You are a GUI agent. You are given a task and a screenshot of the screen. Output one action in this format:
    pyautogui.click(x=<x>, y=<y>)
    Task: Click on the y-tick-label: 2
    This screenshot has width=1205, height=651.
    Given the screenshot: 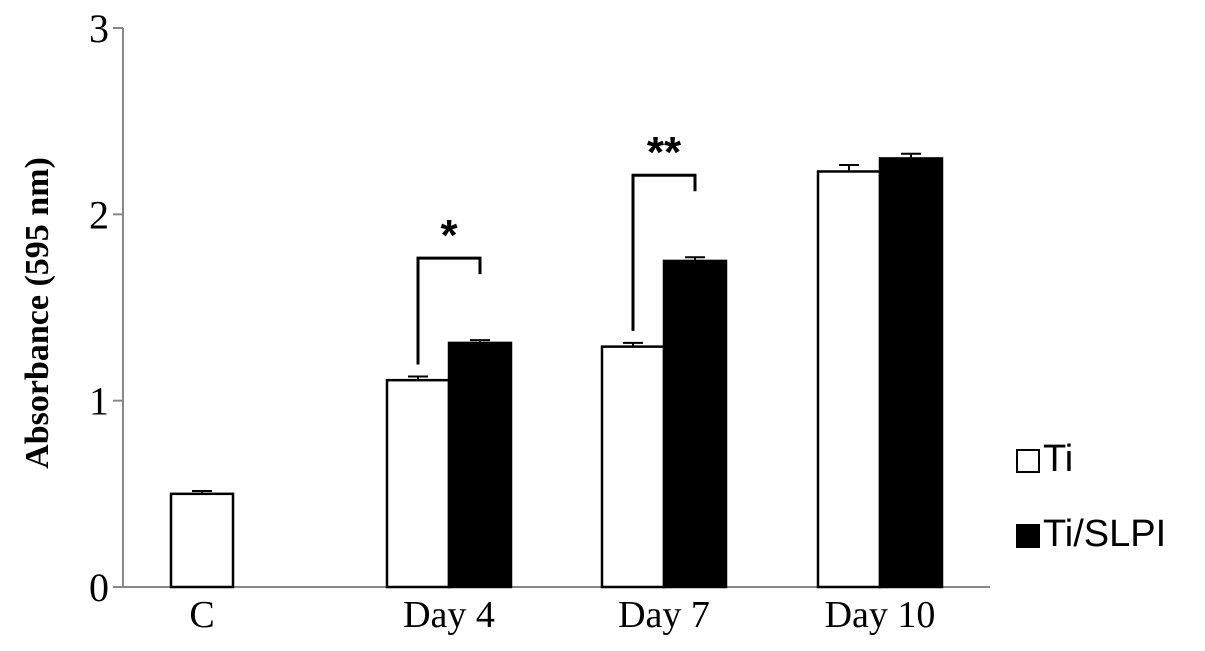 What is the action you would take?
    pyautogui.click(x=99, y=214)
    